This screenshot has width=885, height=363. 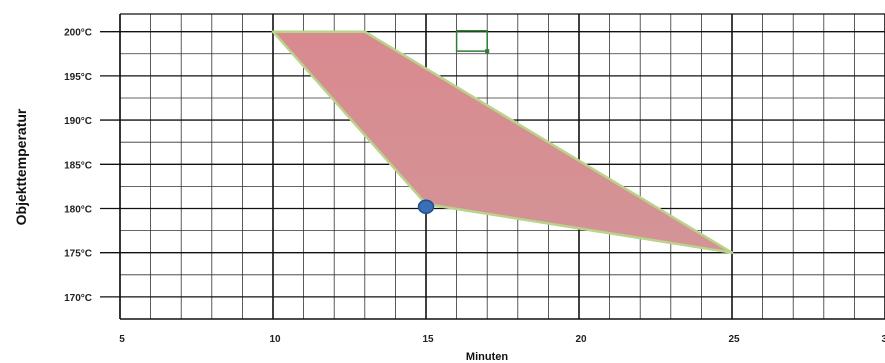 I want to click on x-tick-label: 10, so click(x=275, y=339).